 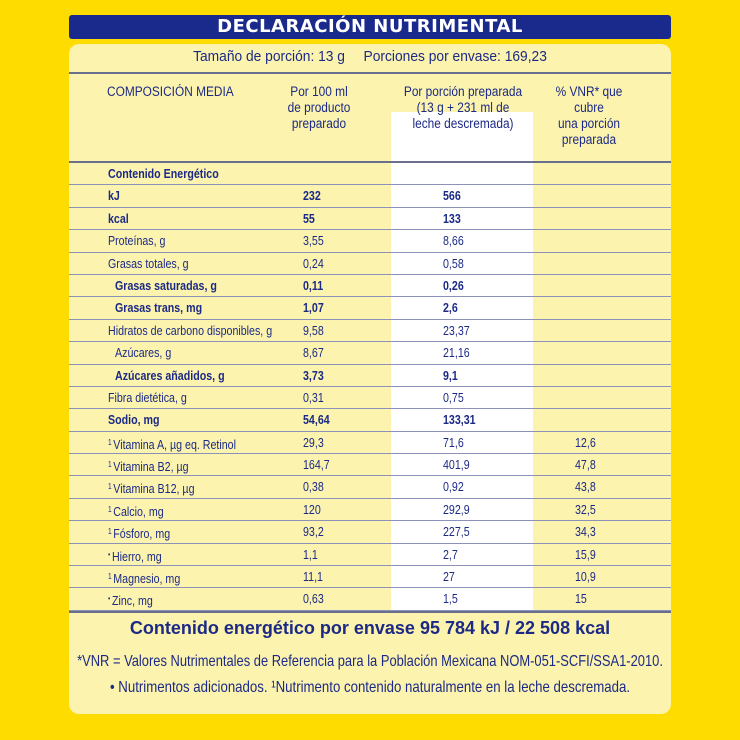 I want to click on nutrient-label: 1 Vitamina B12, µg, so click(x=151, y=488).